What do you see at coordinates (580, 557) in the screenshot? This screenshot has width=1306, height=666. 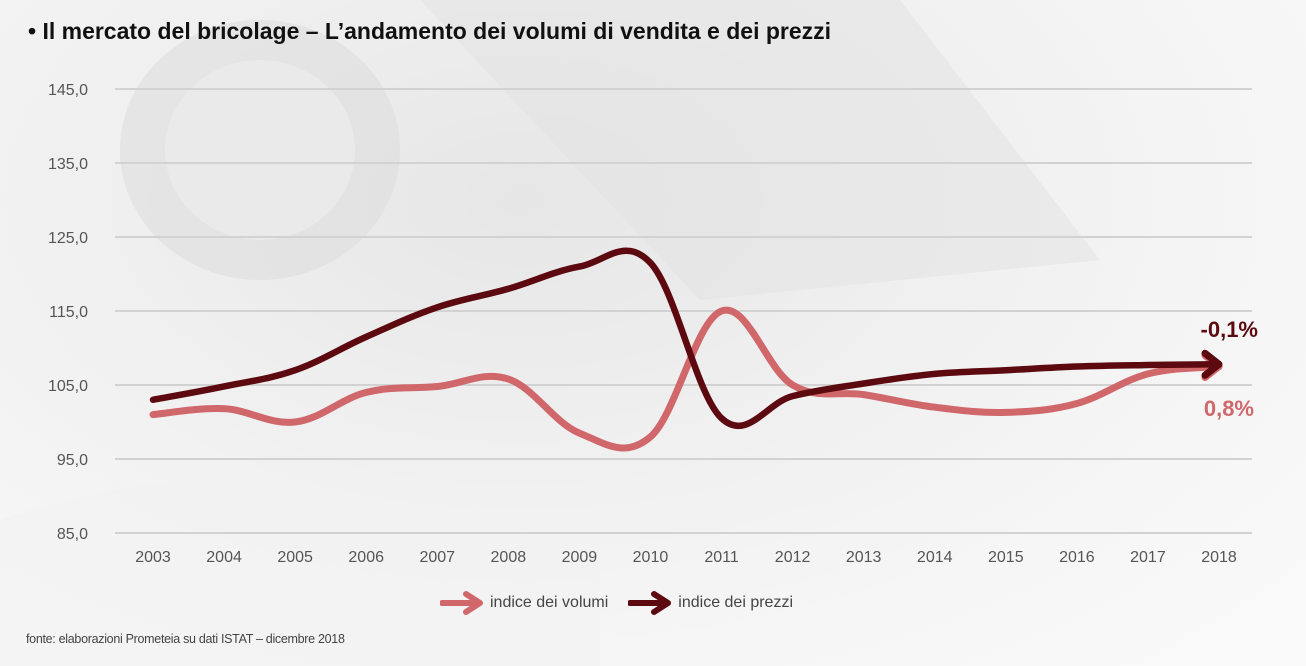 I see `x-tick-label: 2009` at bounding box center [580, 557].